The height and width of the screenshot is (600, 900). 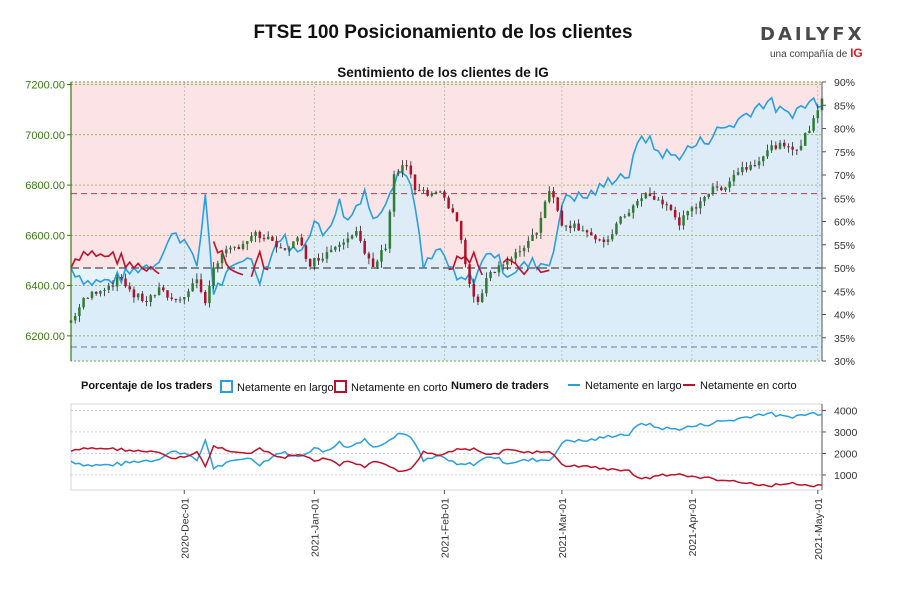 What do you see at coordinates (340, 386) in the screenshot?
I see `legend-short-swatch` at bounding box center [340, 386].